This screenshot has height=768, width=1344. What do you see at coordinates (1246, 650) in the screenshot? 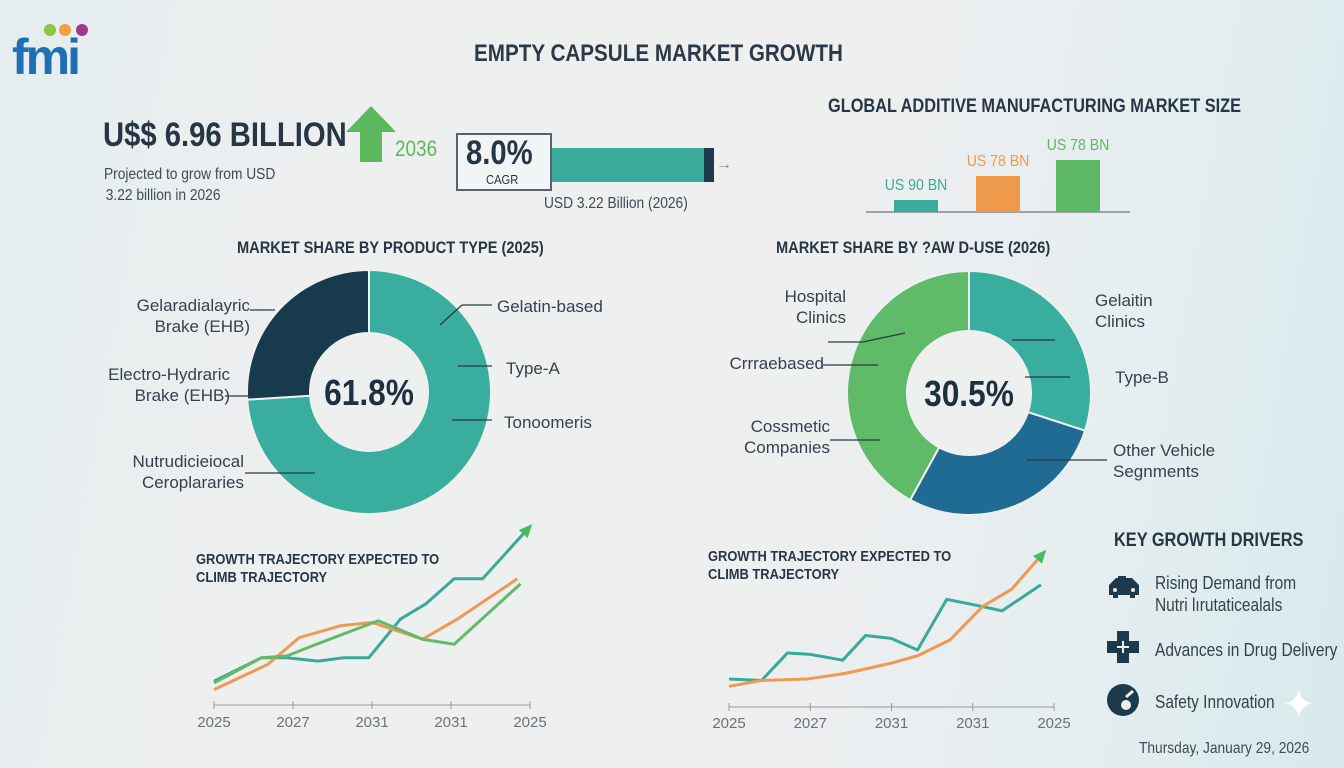
I see `driver-item-2: Advances in Drug Delivery` at bounding box center [1246, 650].